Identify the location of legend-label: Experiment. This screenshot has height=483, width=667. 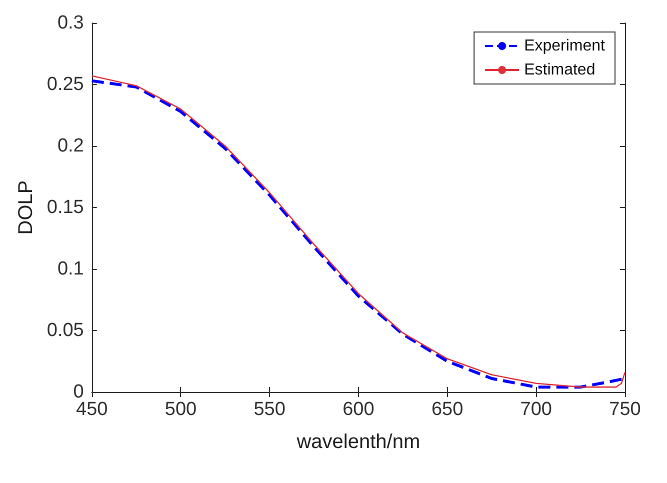
(565, 46).